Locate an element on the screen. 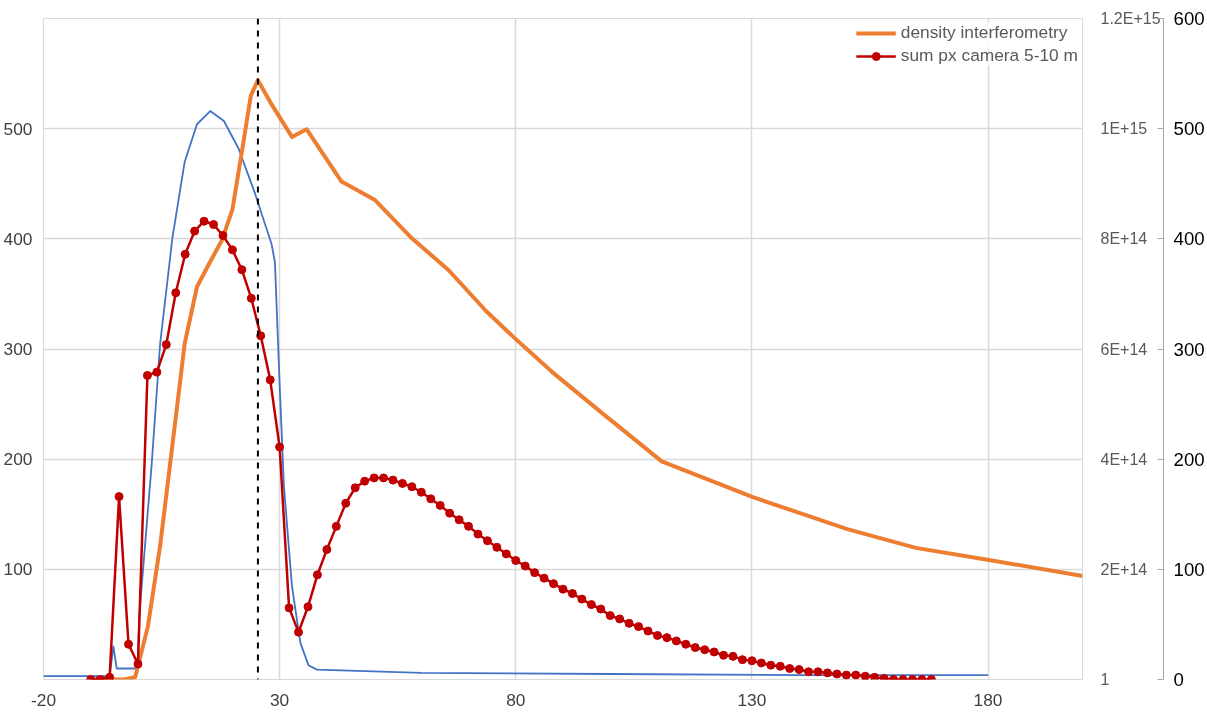  y2-tick-label: 2E+14 is located at coordinates (1124, 569).